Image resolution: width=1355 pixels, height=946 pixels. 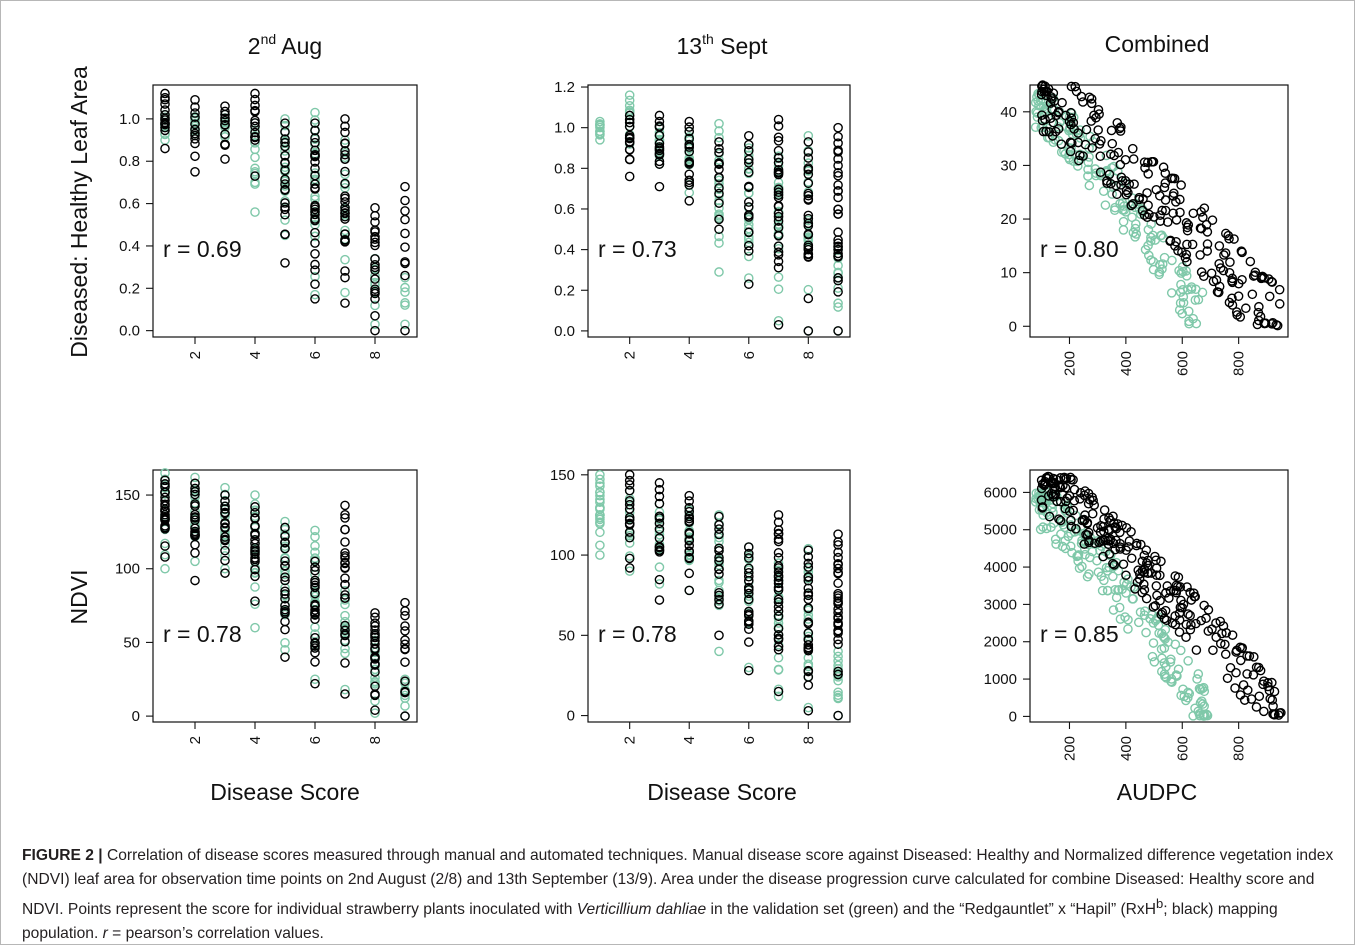 I want to click on panel-diseased-healthy-aug: 0.0 0.2 0.4 0.6 0.8 1.0 2 4 6 8 r = 0.69, so click(x=268, y=221).